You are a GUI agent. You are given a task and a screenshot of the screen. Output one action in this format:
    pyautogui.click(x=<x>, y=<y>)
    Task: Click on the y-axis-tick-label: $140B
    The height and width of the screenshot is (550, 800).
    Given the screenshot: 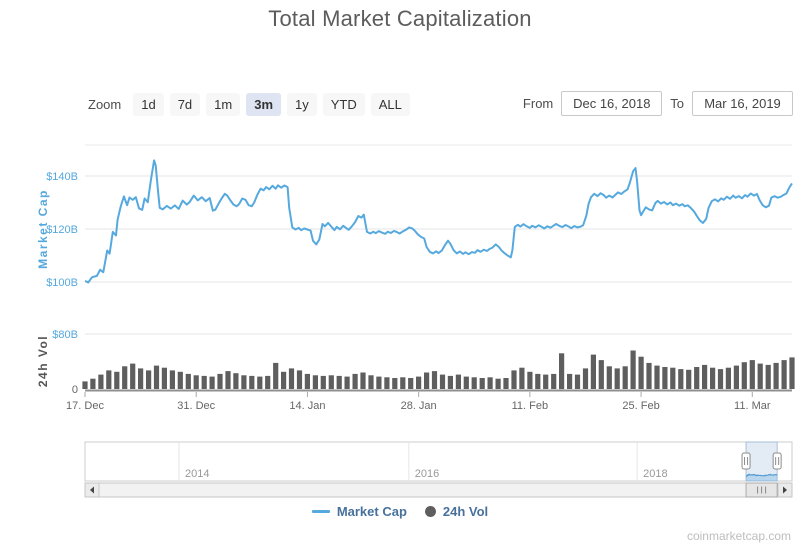 What is the action you would take?
    pyautogui.click(x=62, y=177)
    